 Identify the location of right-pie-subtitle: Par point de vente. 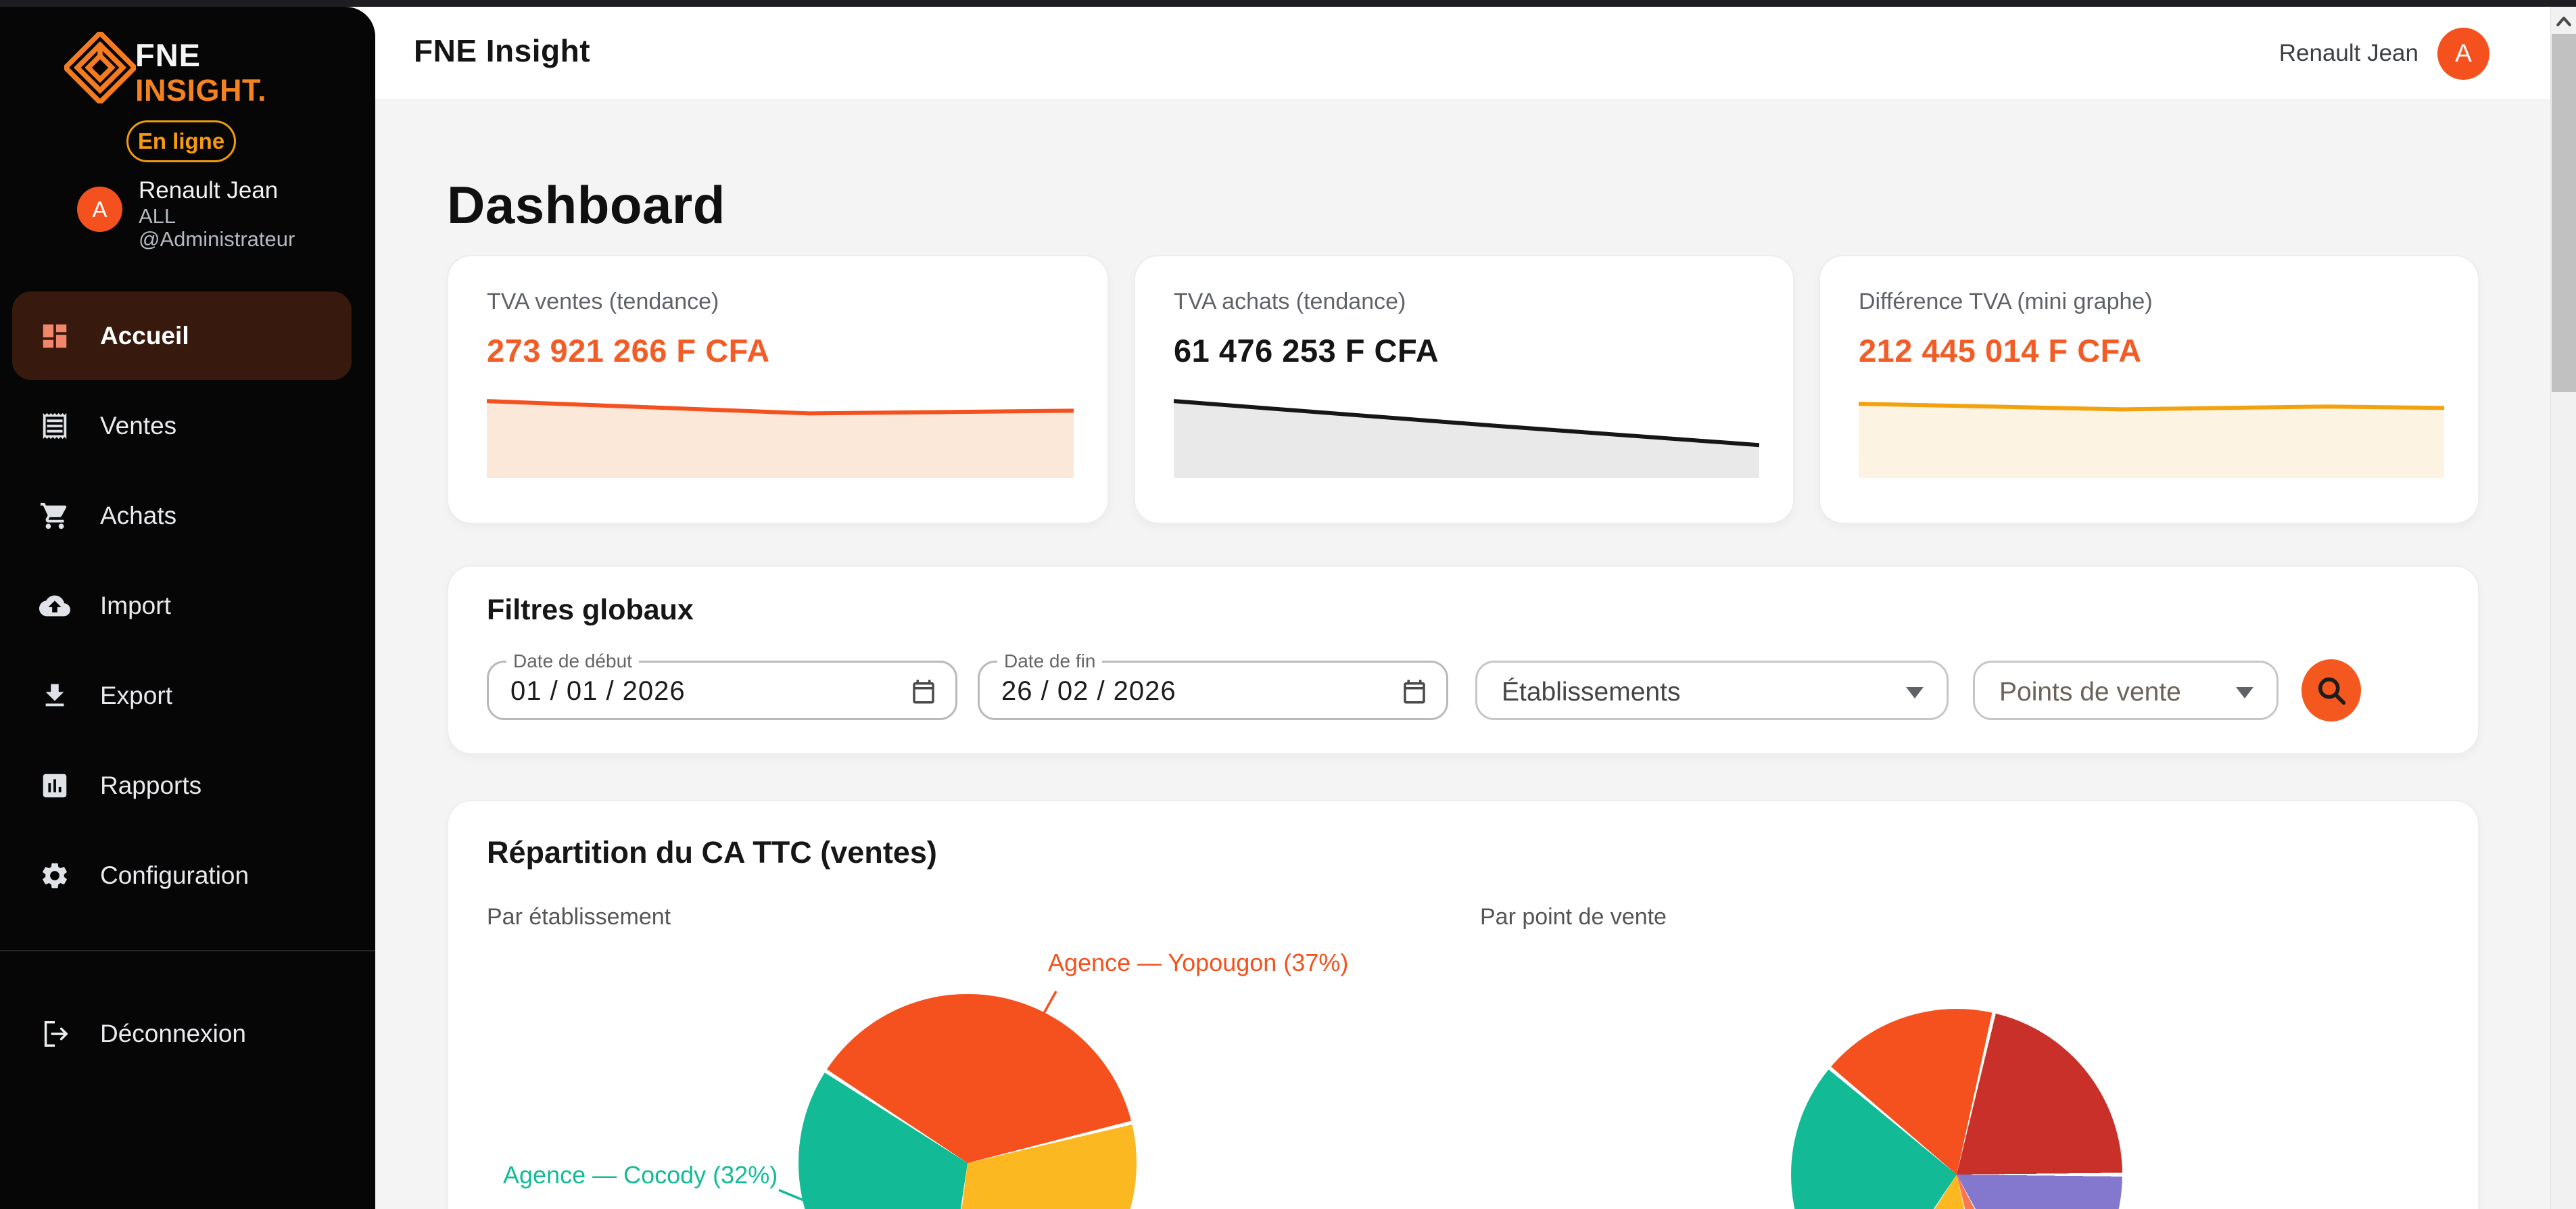
(1573, 917).